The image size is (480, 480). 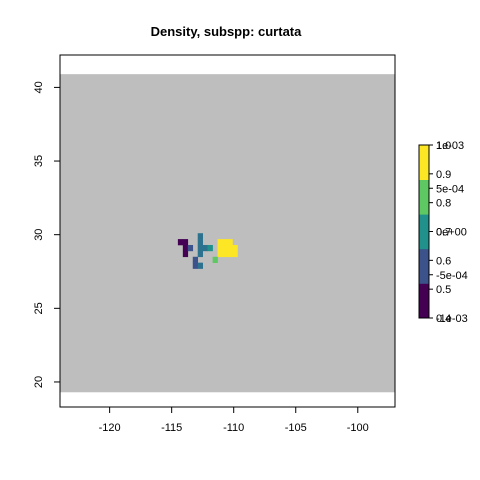 What do you see at coordinates (443, 204) in the screenshot?
I see `legend-scale-a-tick-label: 0.8` at bounding box center [443, 204].